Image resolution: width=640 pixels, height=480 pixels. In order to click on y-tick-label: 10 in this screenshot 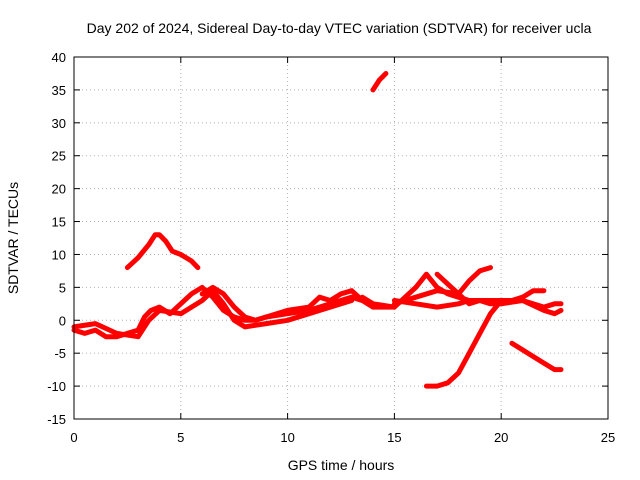, I will do `click(59, 254)`.